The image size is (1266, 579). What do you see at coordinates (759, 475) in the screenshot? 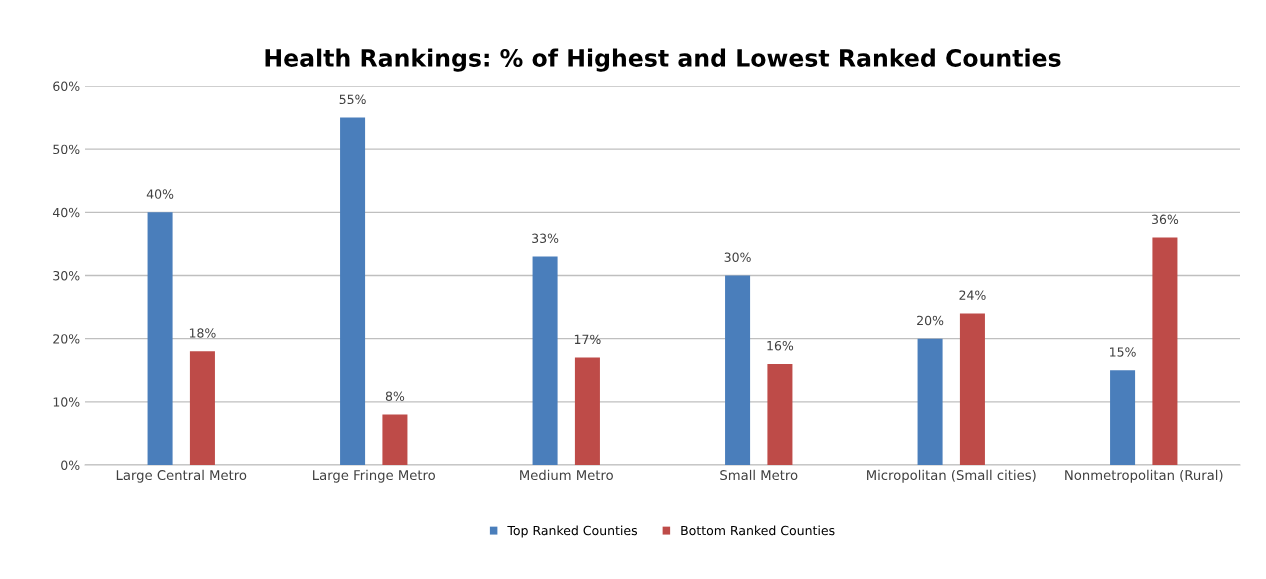
I see `x-tick-label: Small Metro` at bounding box center [759, 475].